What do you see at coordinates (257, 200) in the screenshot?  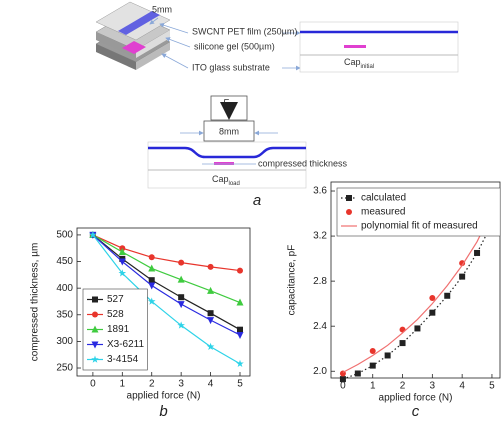 I see `panel-label: a` at bounding box center [257, 200].